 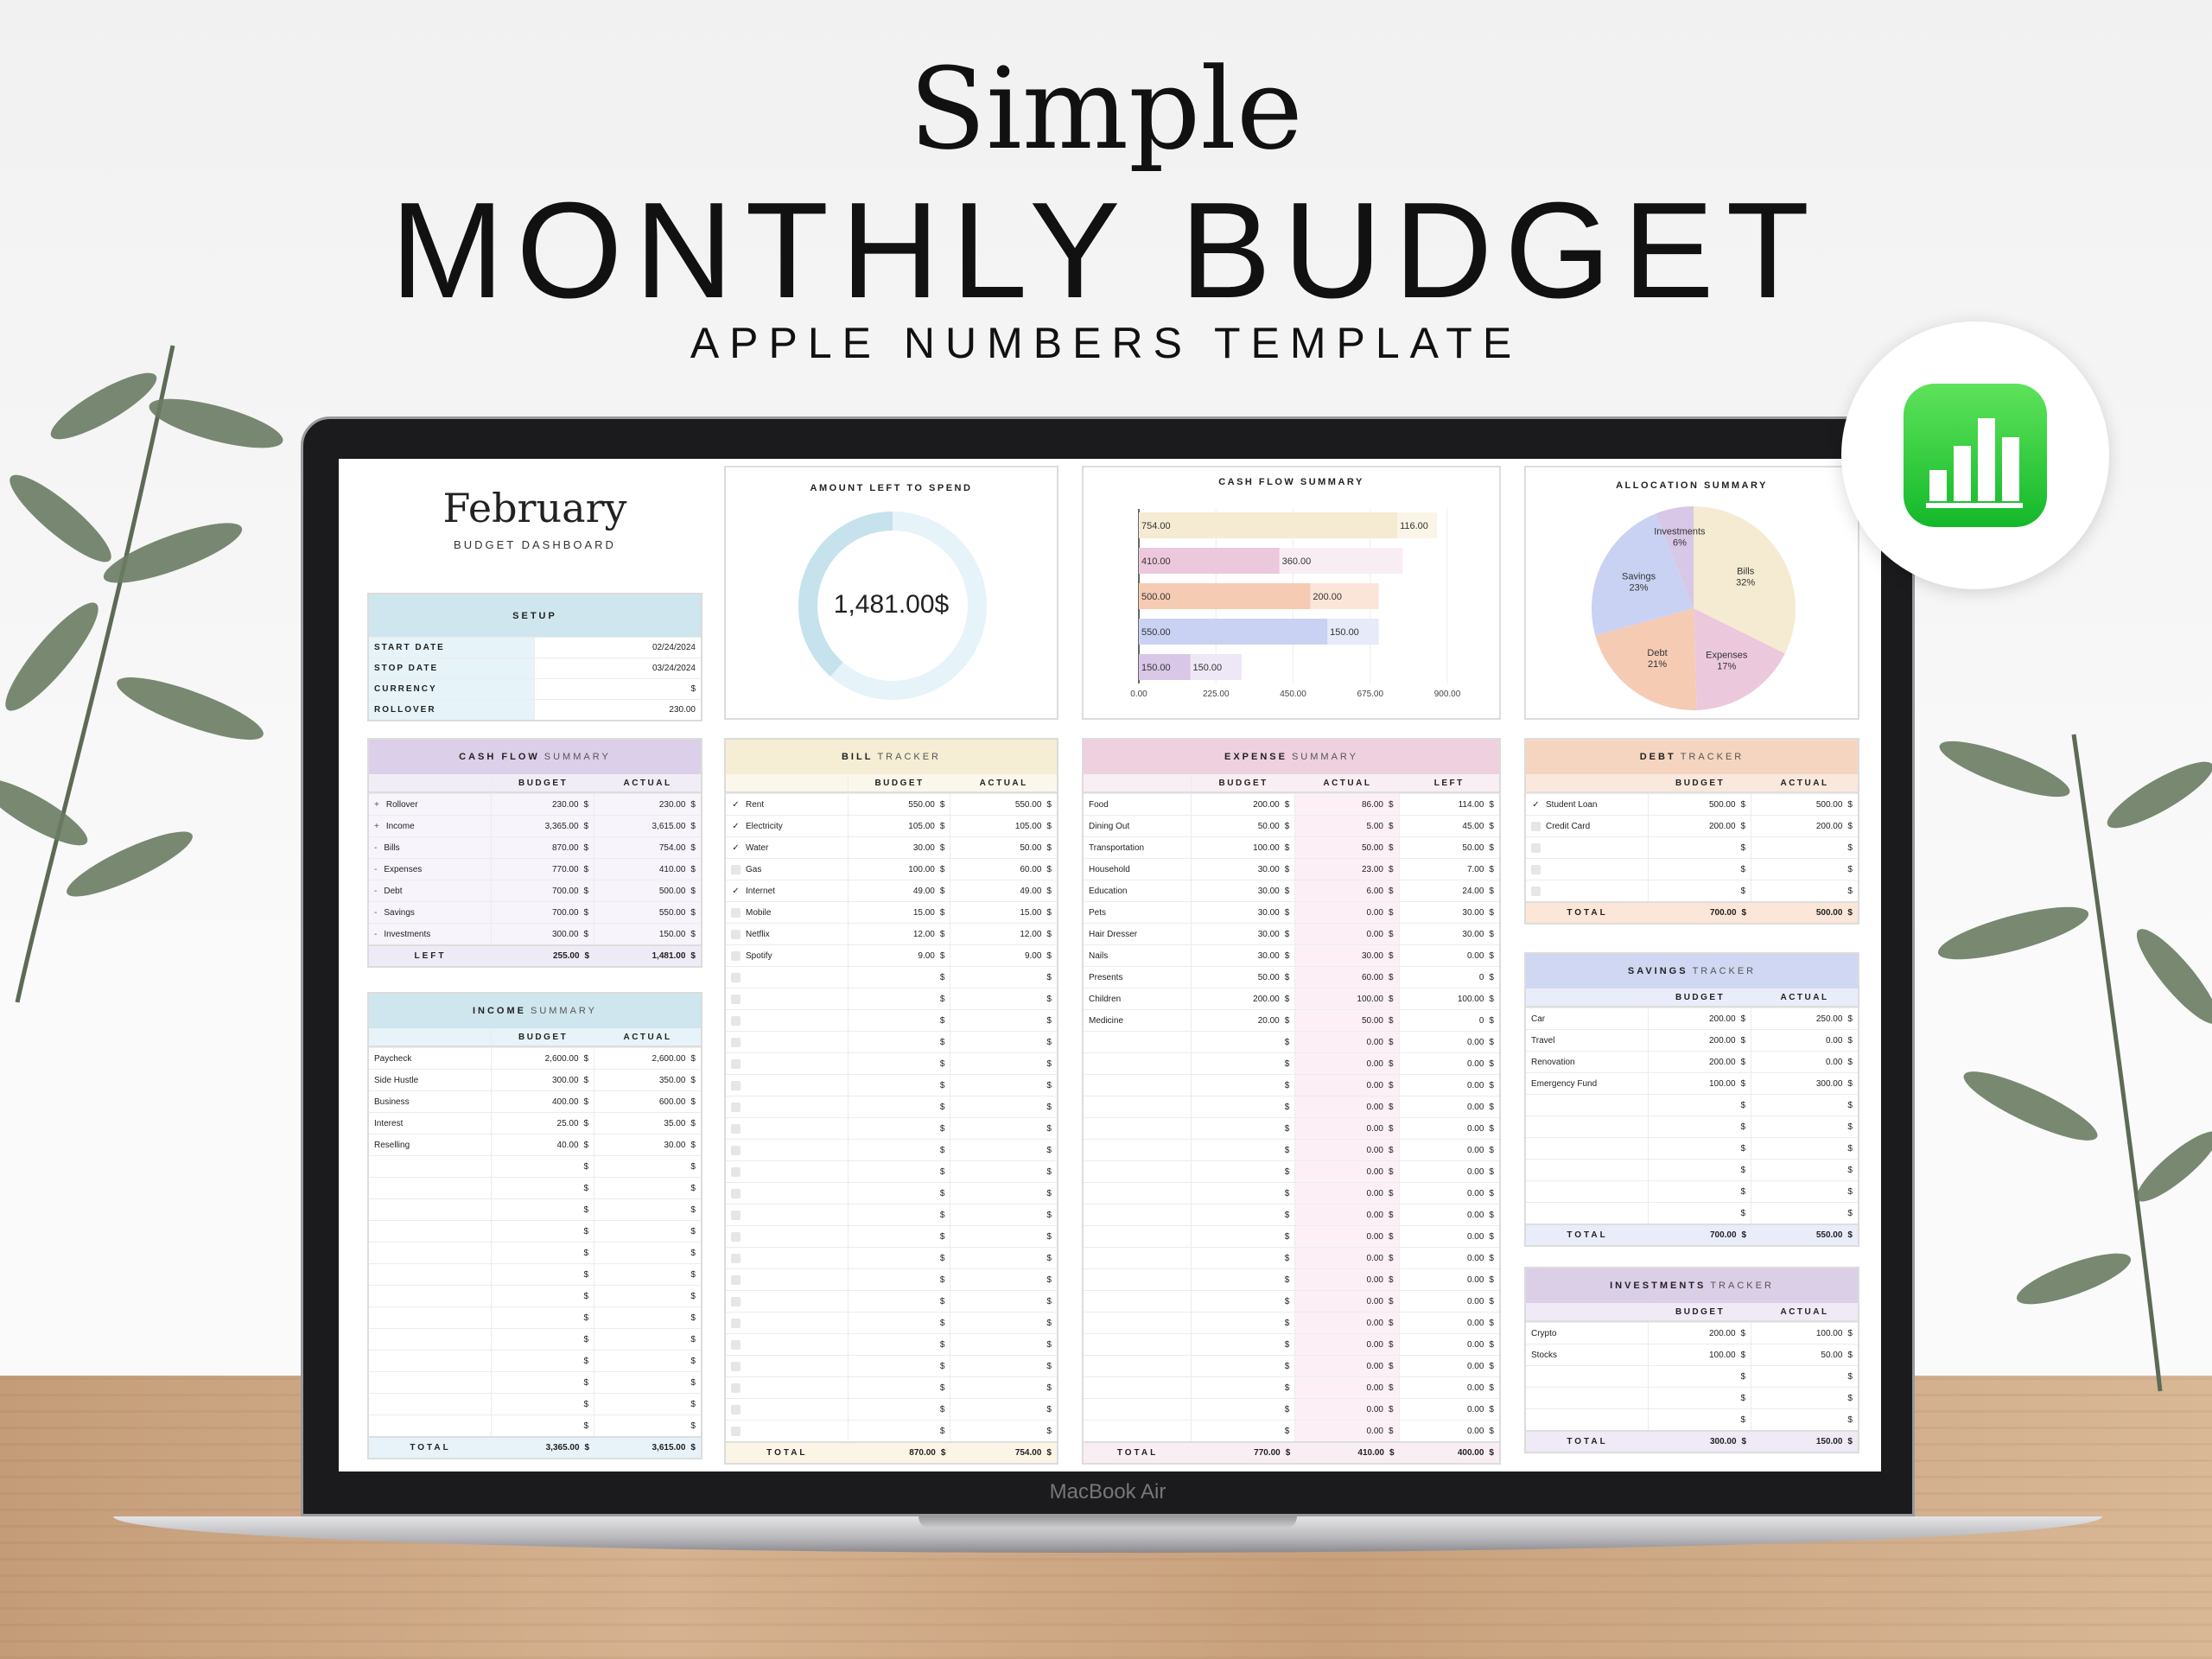 What do you see at coordinates (543, 826) in the screenshot?
I see `value-cell: 3,365.00 $` at bounding box center [543, 826].